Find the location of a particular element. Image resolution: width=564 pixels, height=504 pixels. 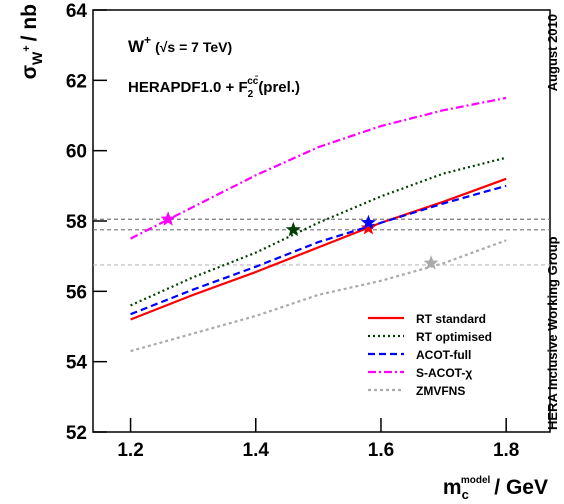

side-label: HERA Inclusive Working Group is located at coordinates (552, 333).